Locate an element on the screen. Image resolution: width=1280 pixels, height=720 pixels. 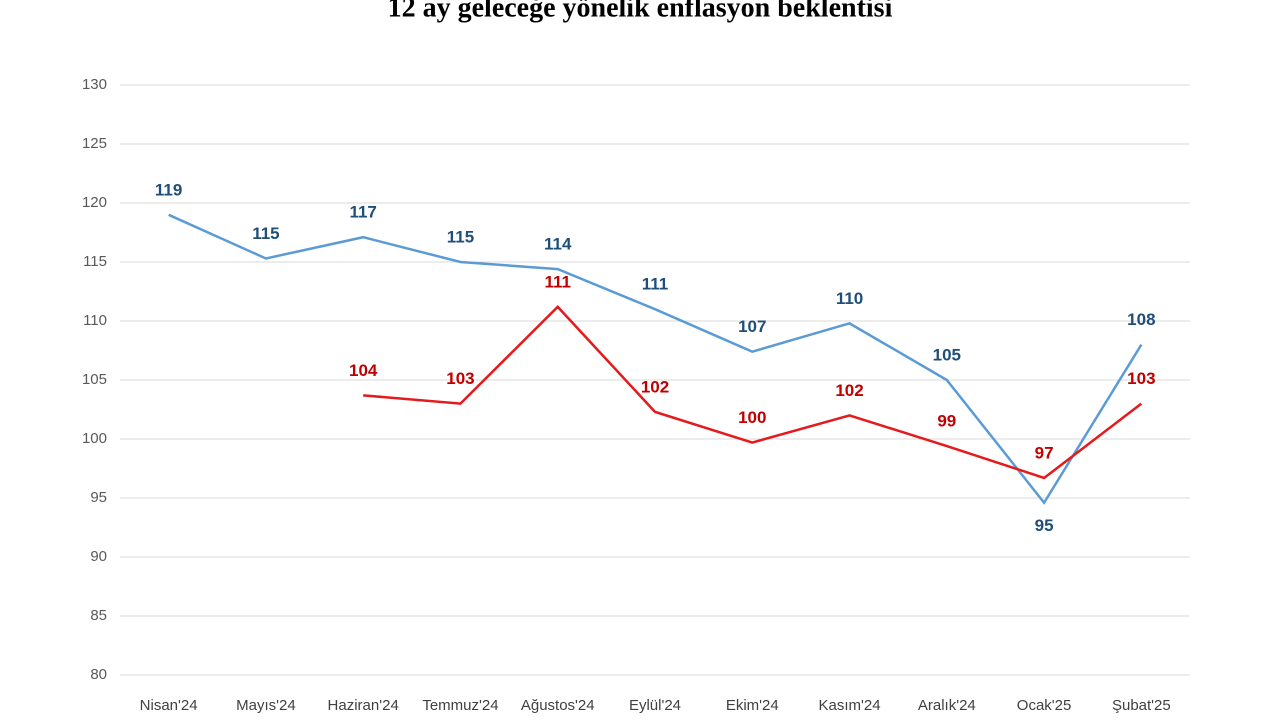
x-tick-label: Ocak'25 is located at coordinates (1044, 705).